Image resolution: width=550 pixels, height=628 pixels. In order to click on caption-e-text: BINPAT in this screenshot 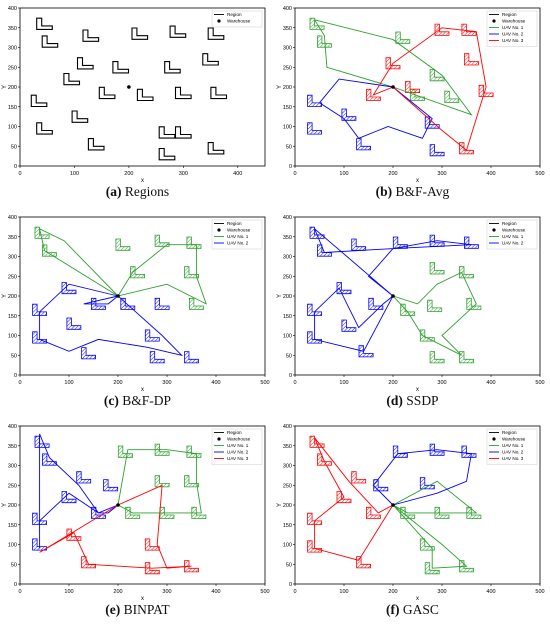, I will do `click(146, 609)`.